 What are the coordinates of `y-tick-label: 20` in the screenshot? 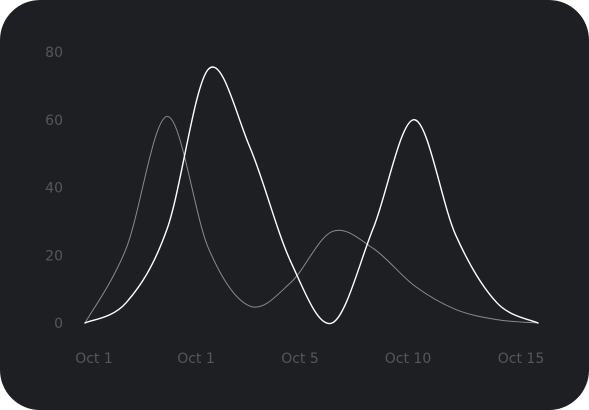 It's located at (54, 256).